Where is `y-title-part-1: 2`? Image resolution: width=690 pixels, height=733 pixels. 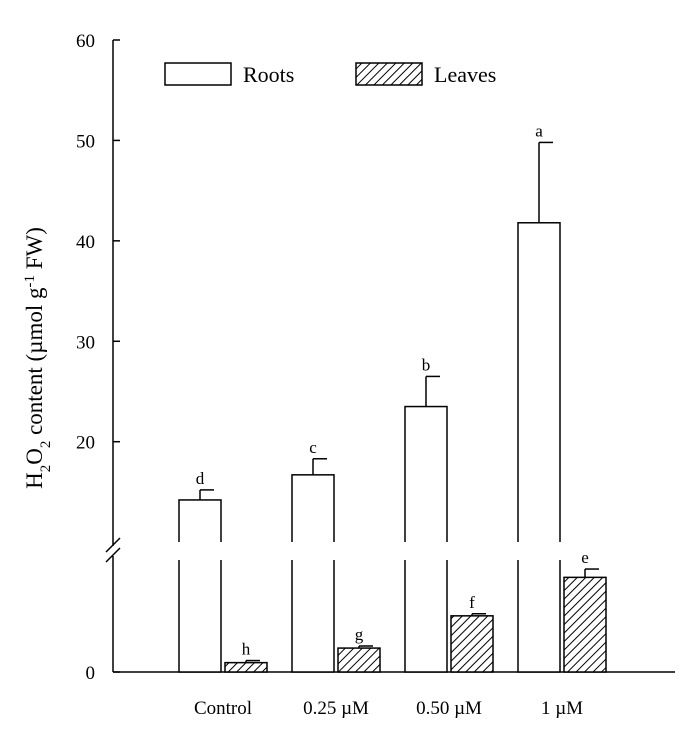 y-title-part-1: 2 is located at coordinates (46, 469).